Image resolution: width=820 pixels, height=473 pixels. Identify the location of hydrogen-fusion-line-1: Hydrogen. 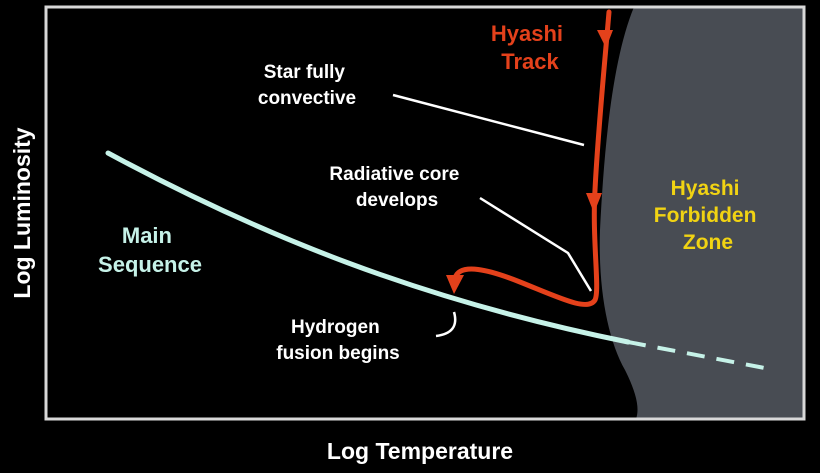
(335, 327).